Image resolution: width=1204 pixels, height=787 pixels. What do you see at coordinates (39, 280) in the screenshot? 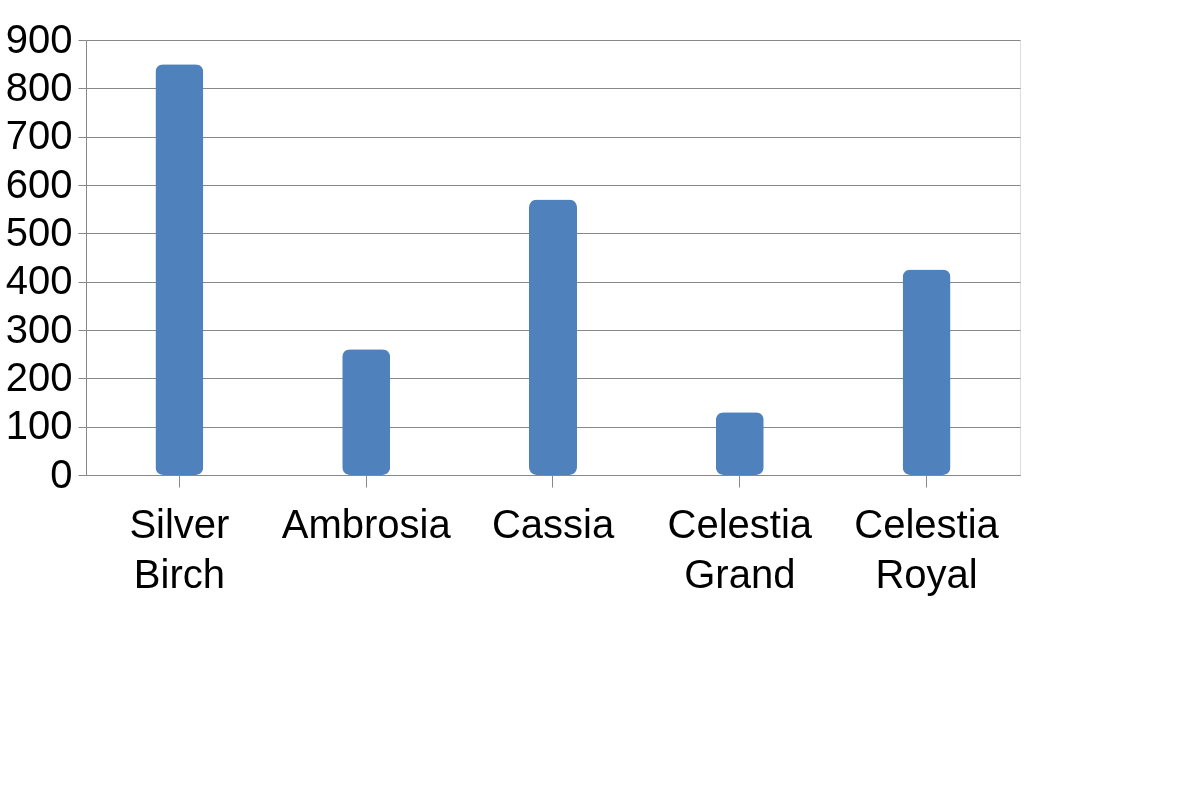
I see `y-tick-label: 400` at bounding box center [39, 280].